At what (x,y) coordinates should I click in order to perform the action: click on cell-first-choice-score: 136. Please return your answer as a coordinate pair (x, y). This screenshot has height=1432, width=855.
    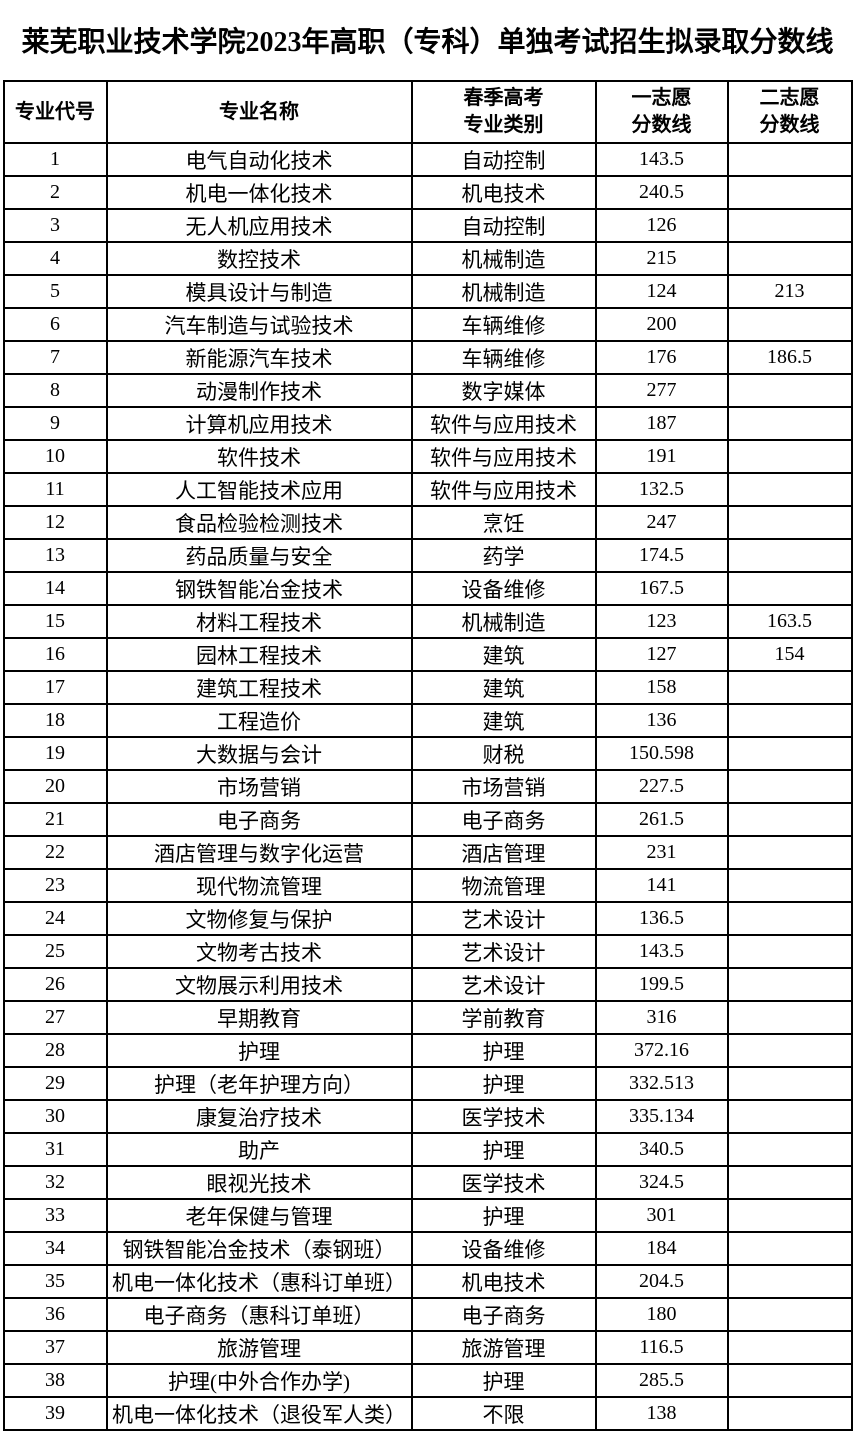
    Looking at the image, I should click on (661, 720).